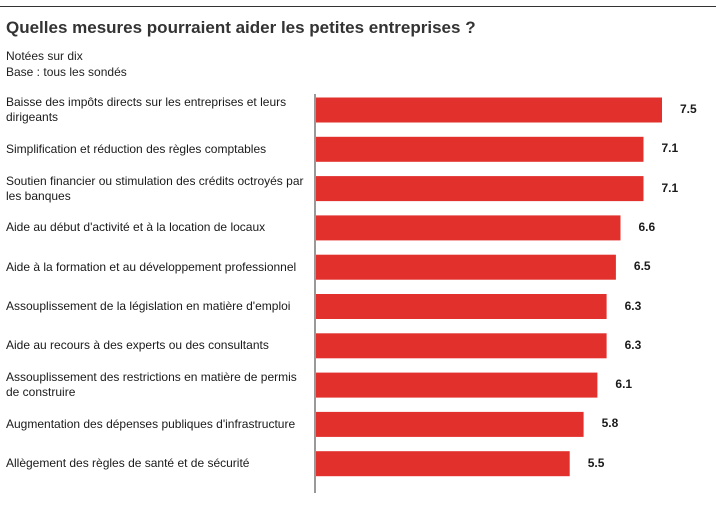 The width and height of the screenshot is (716, 516). I want to click on value-label-1: 7.1, so click(670, 148).